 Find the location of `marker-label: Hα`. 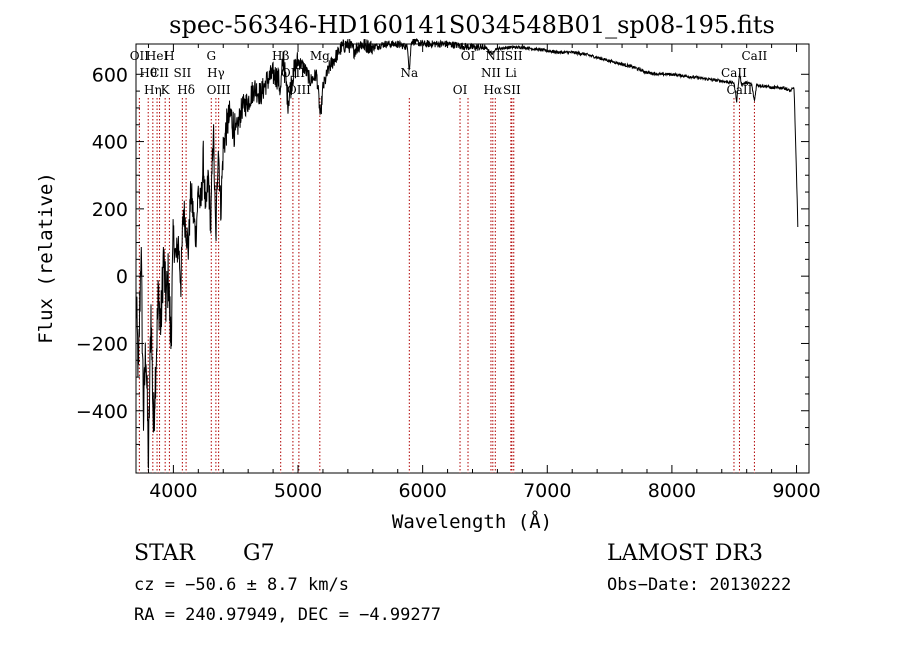

marker-label: Hα is located at coordinates (493, 90).